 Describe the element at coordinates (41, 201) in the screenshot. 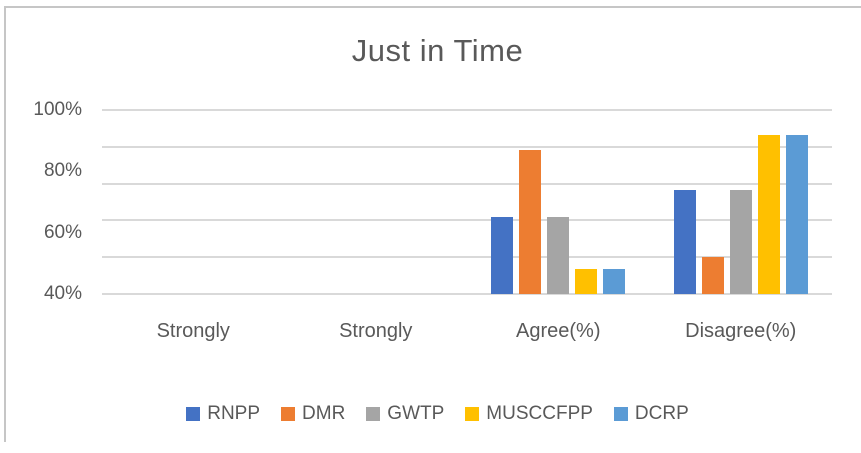

I see `y-axis: 100% 80% 60% 40%` at that location.